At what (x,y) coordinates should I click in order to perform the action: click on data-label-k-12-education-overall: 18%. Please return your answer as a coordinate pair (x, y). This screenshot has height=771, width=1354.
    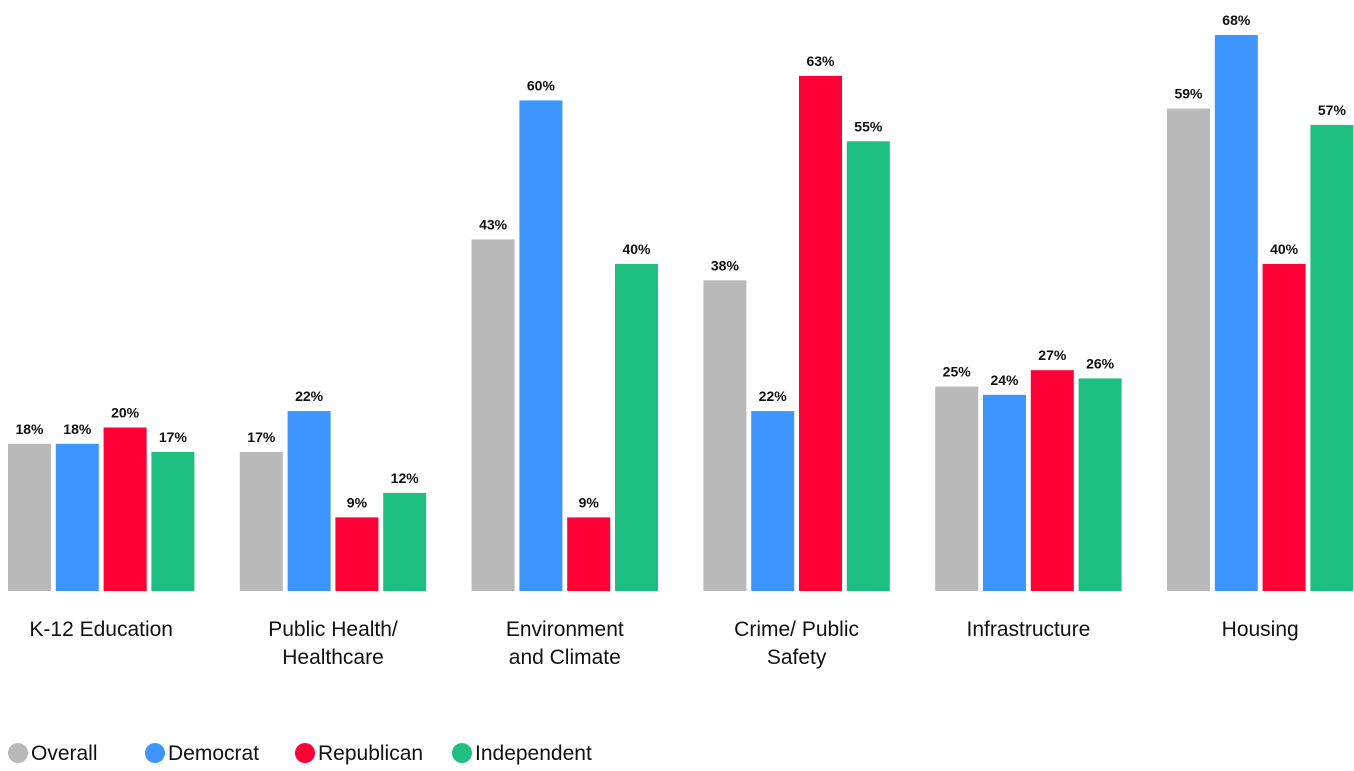
    Looking at the image, I should click on (29, 429).